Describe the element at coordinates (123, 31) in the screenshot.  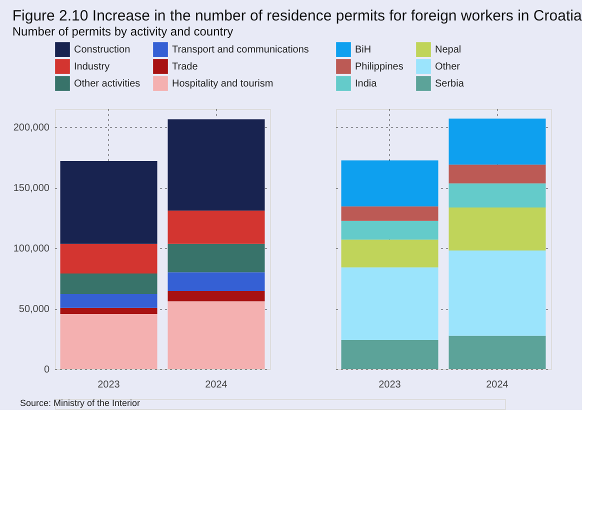
I see `chart-subtitle: Number of permits by activity and country` at that location.